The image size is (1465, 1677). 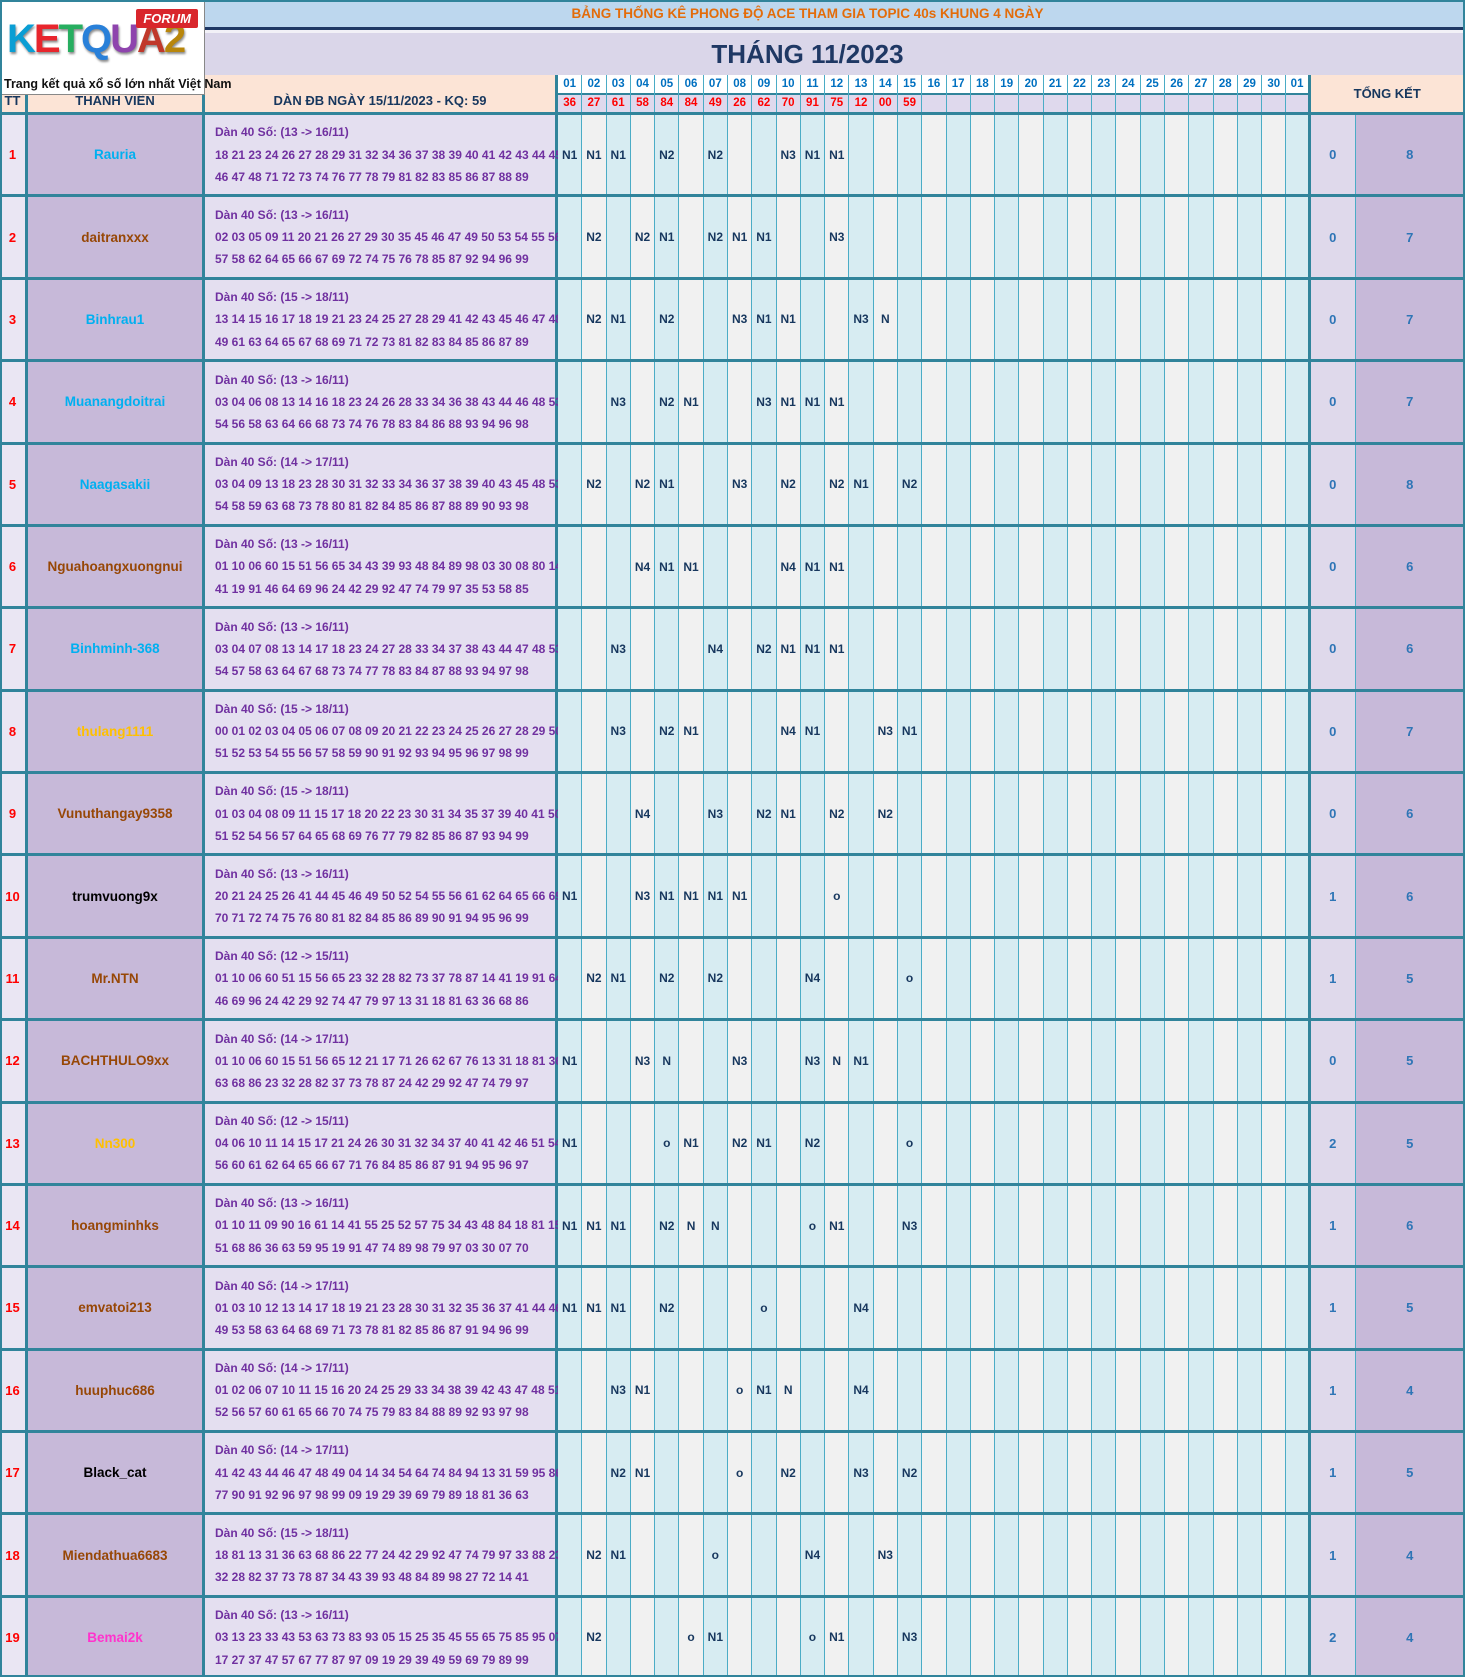 What do you see at coordinates (116, 1473) in the screenshot?
I see `member-name: Black_cat` at bounding box center [116, 1473].